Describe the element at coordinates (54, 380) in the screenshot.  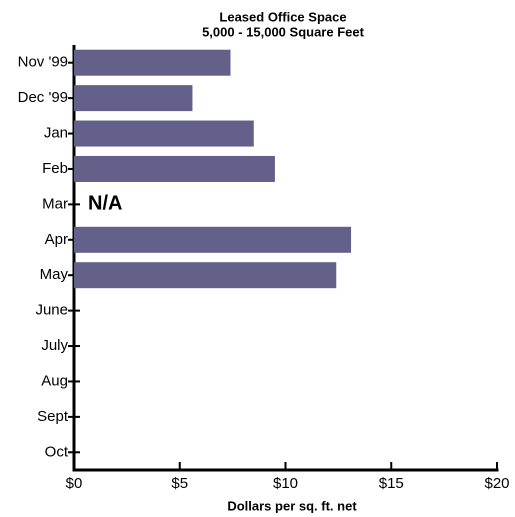
I see `y-tick-label: Aug` at that location.